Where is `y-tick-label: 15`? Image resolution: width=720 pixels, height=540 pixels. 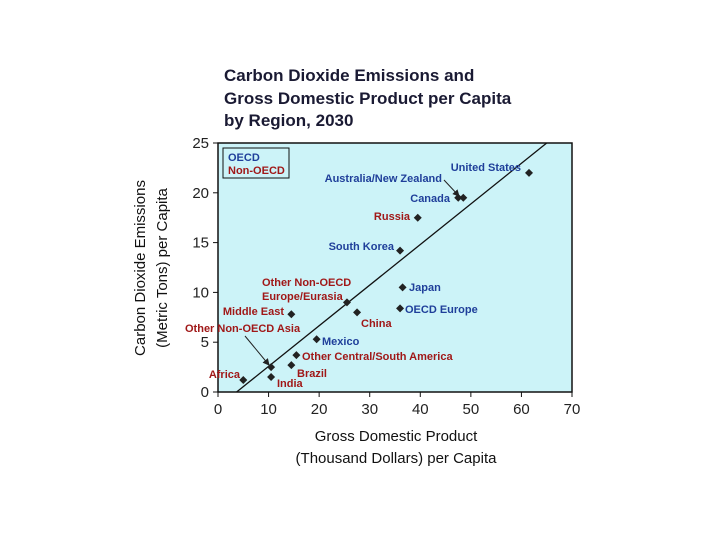
y-tick-label: 15 is located at coordinates (200, 243).